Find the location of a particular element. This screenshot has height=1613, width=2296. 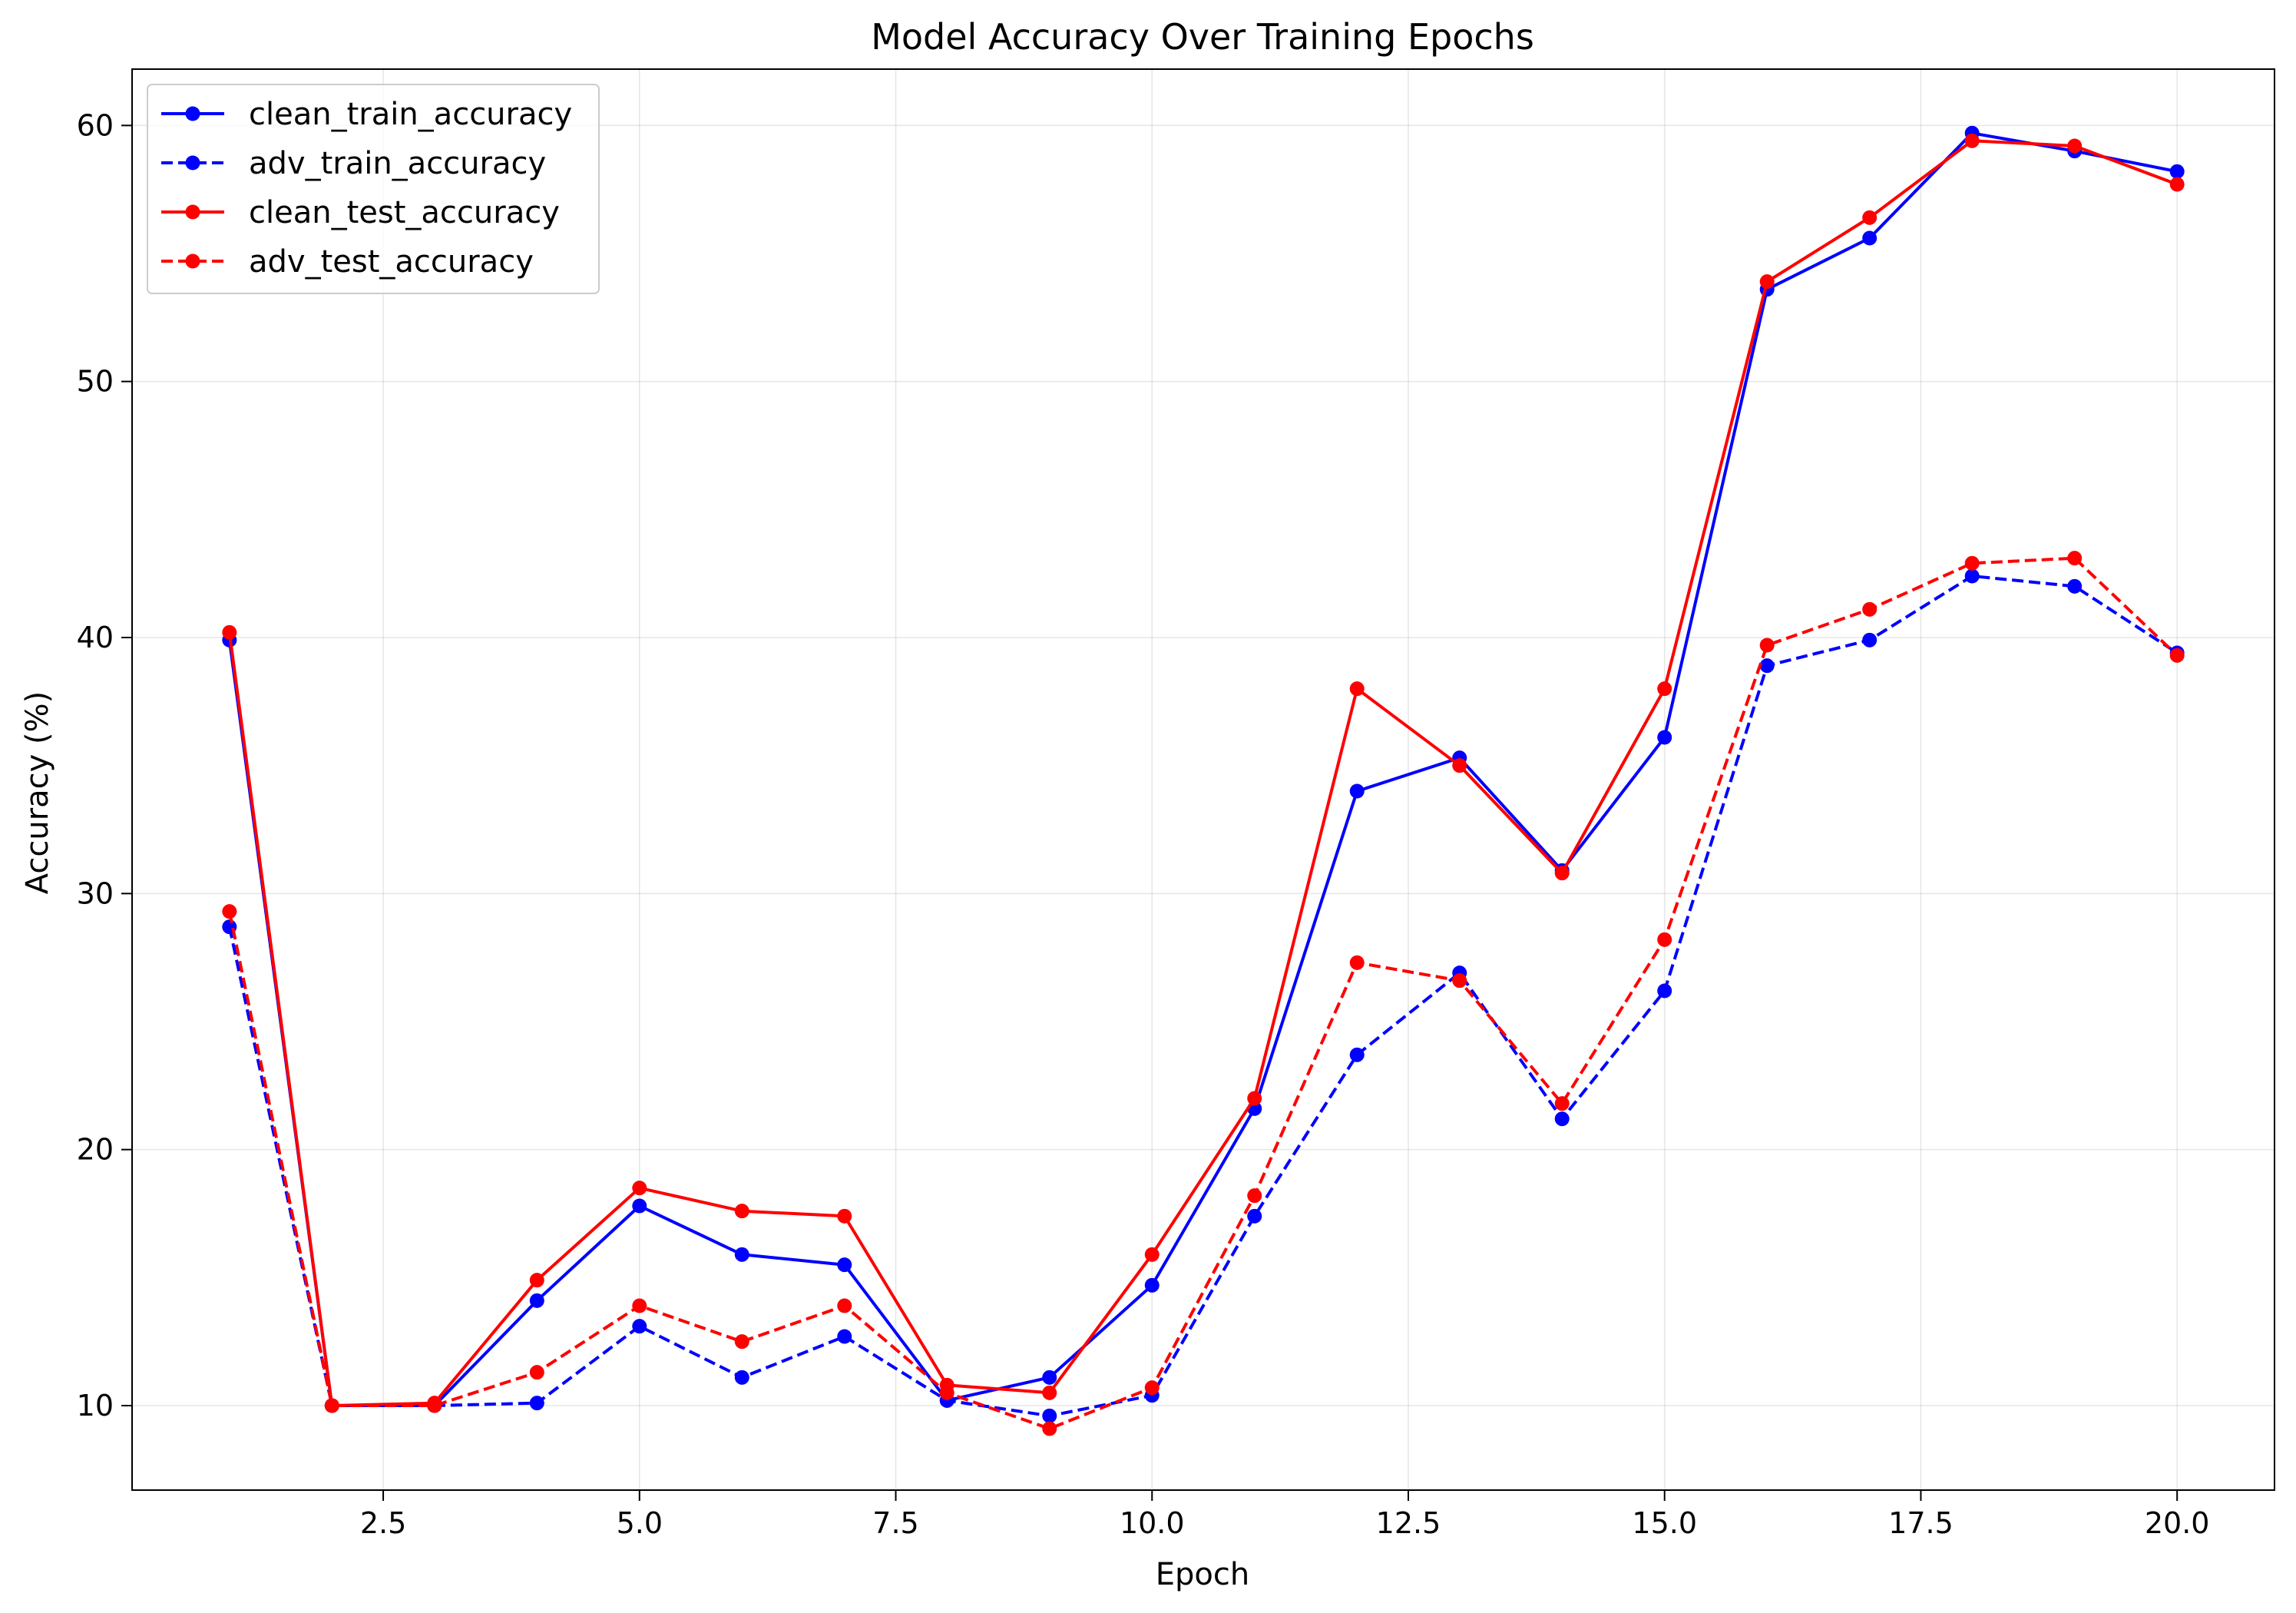

legend-entry: clean_train_accuracy is located at coordinates (411, 114).